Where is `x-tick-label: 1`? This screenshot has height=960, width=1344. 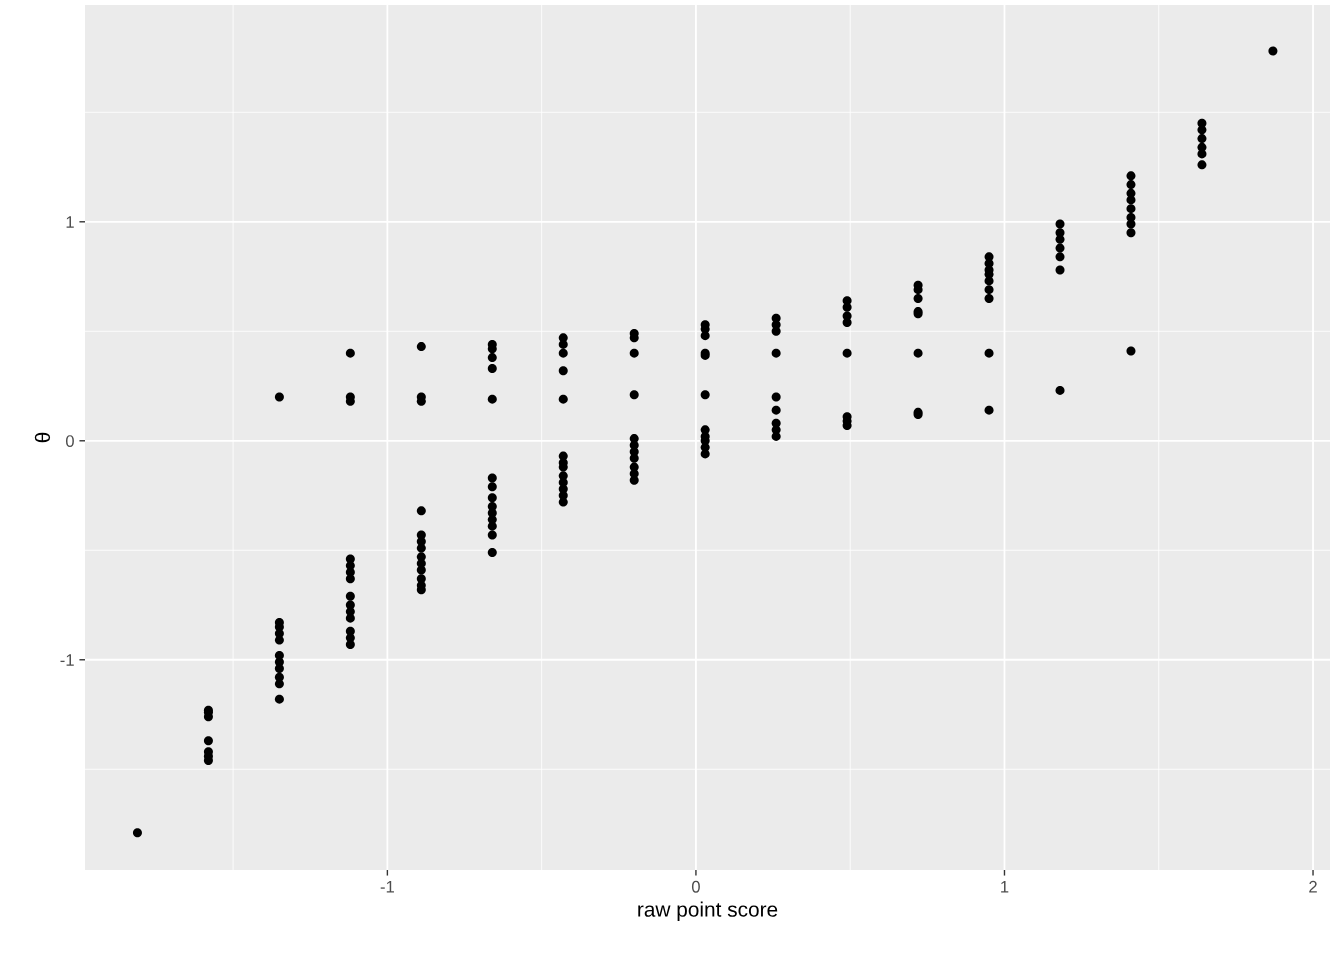
x-tick-label: 1 is located at coordinates (1005, 887).